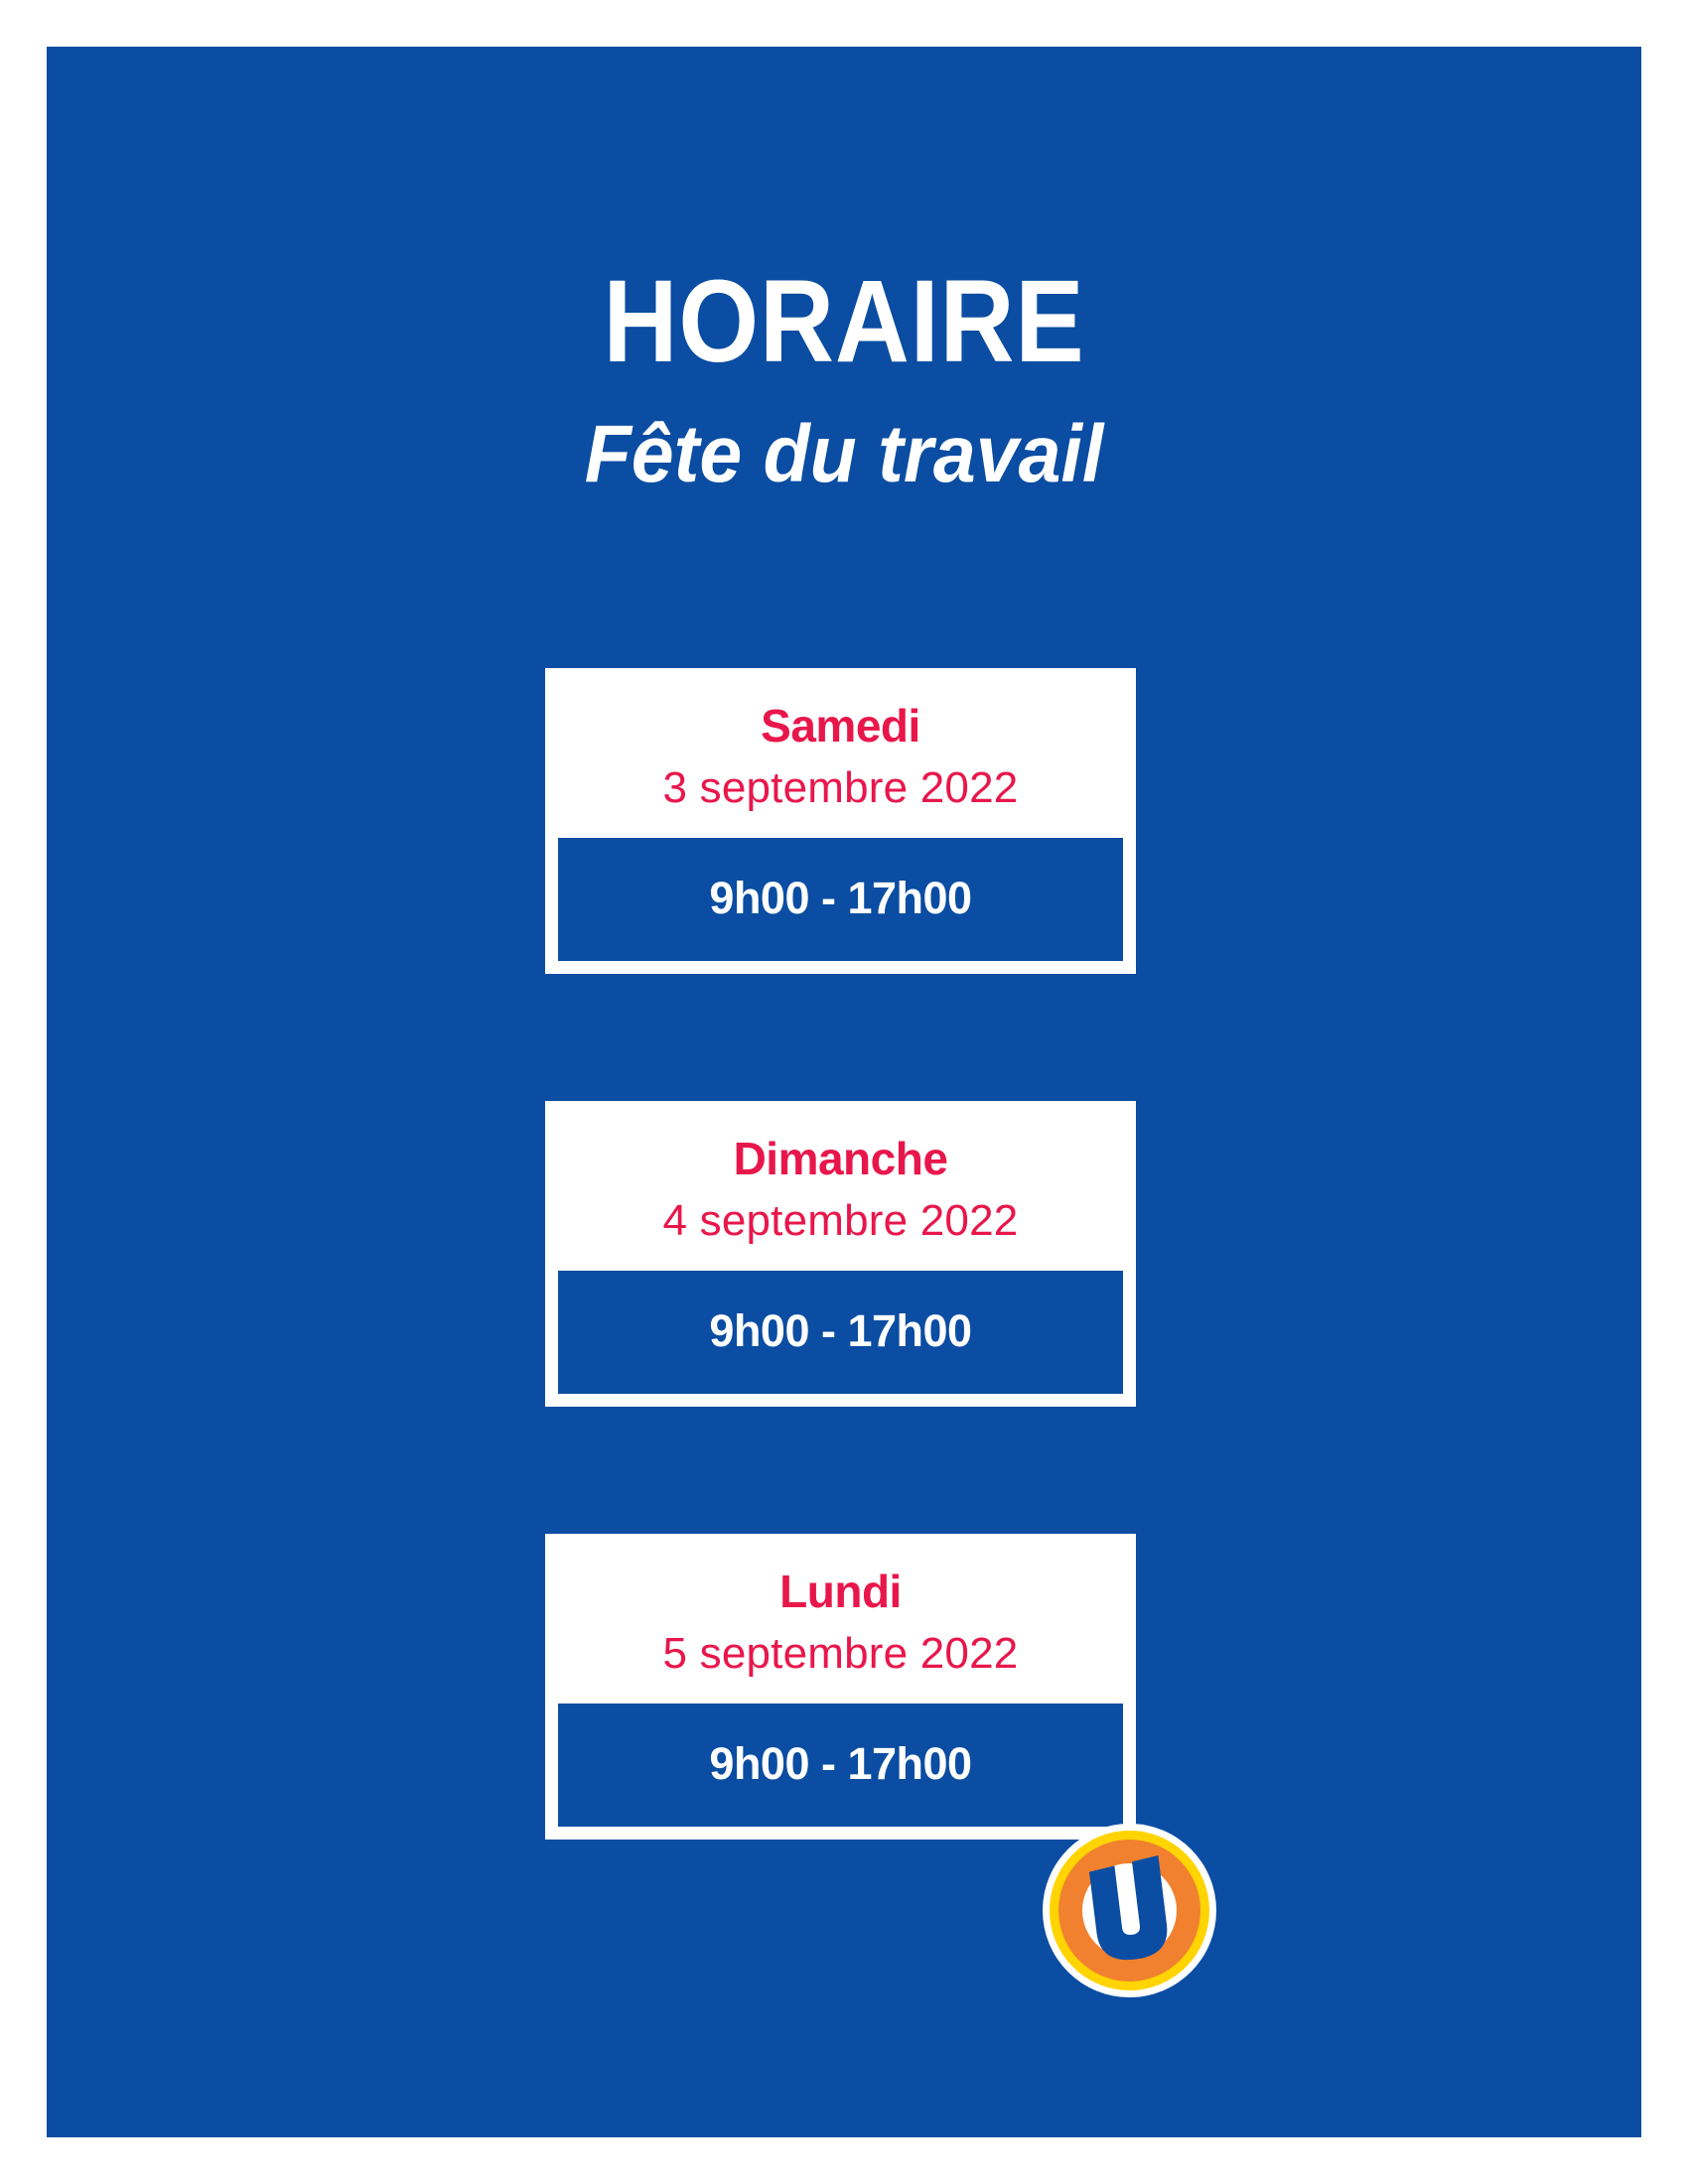 The height and width of the screenshot is (2184, 1688). I want to click on logo-letter-u-icon, so click(1128, 1908).